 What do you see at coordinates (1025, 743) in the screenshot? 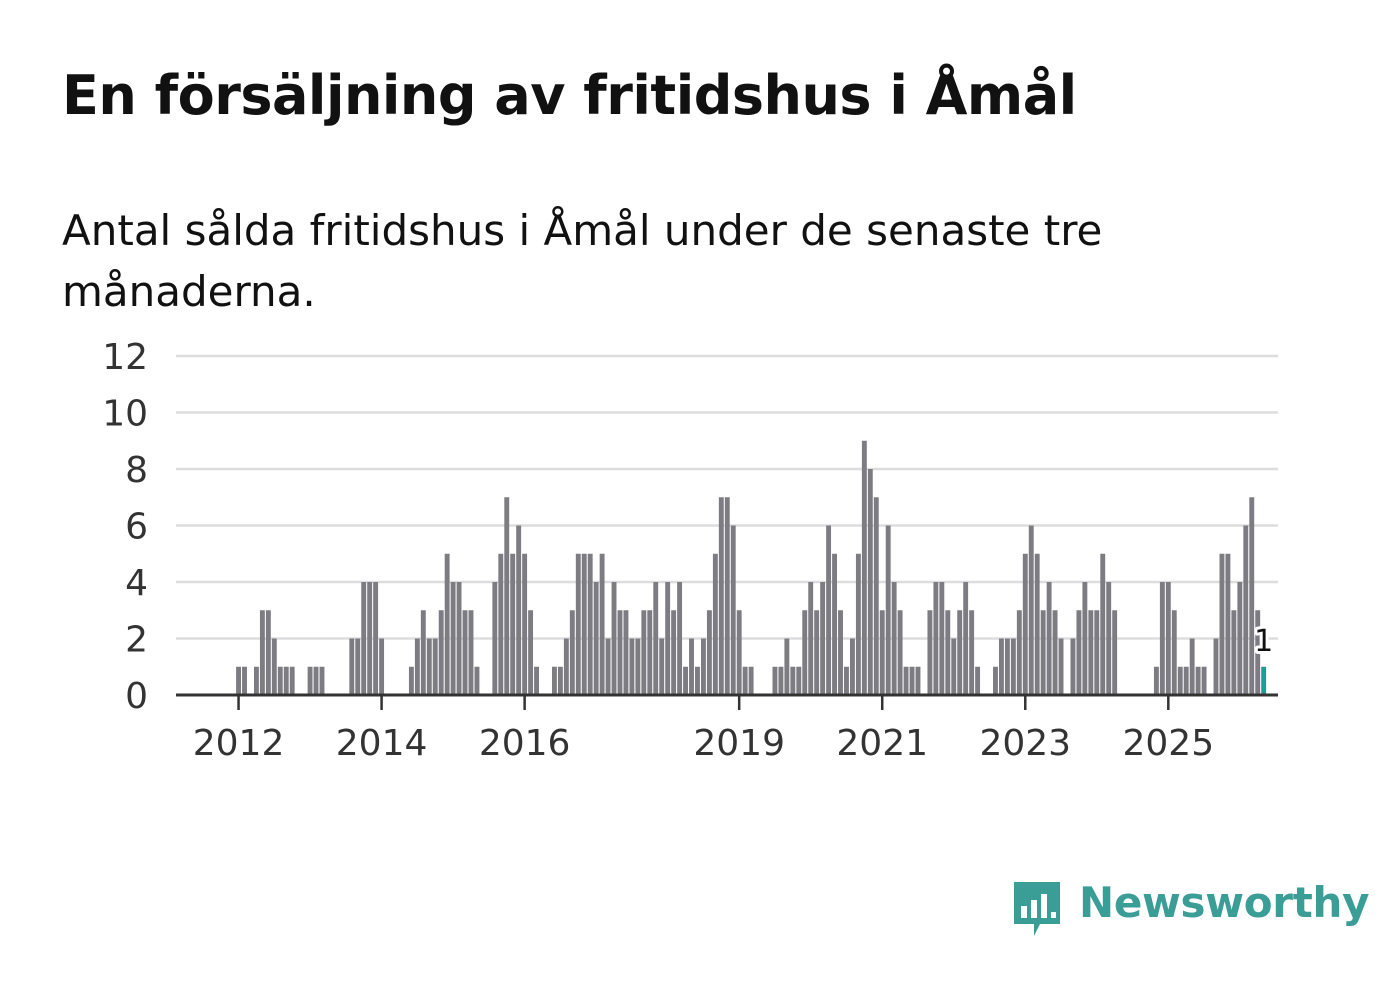
I see `x-tick-label: 2023` at bounding box center [1025, 743].